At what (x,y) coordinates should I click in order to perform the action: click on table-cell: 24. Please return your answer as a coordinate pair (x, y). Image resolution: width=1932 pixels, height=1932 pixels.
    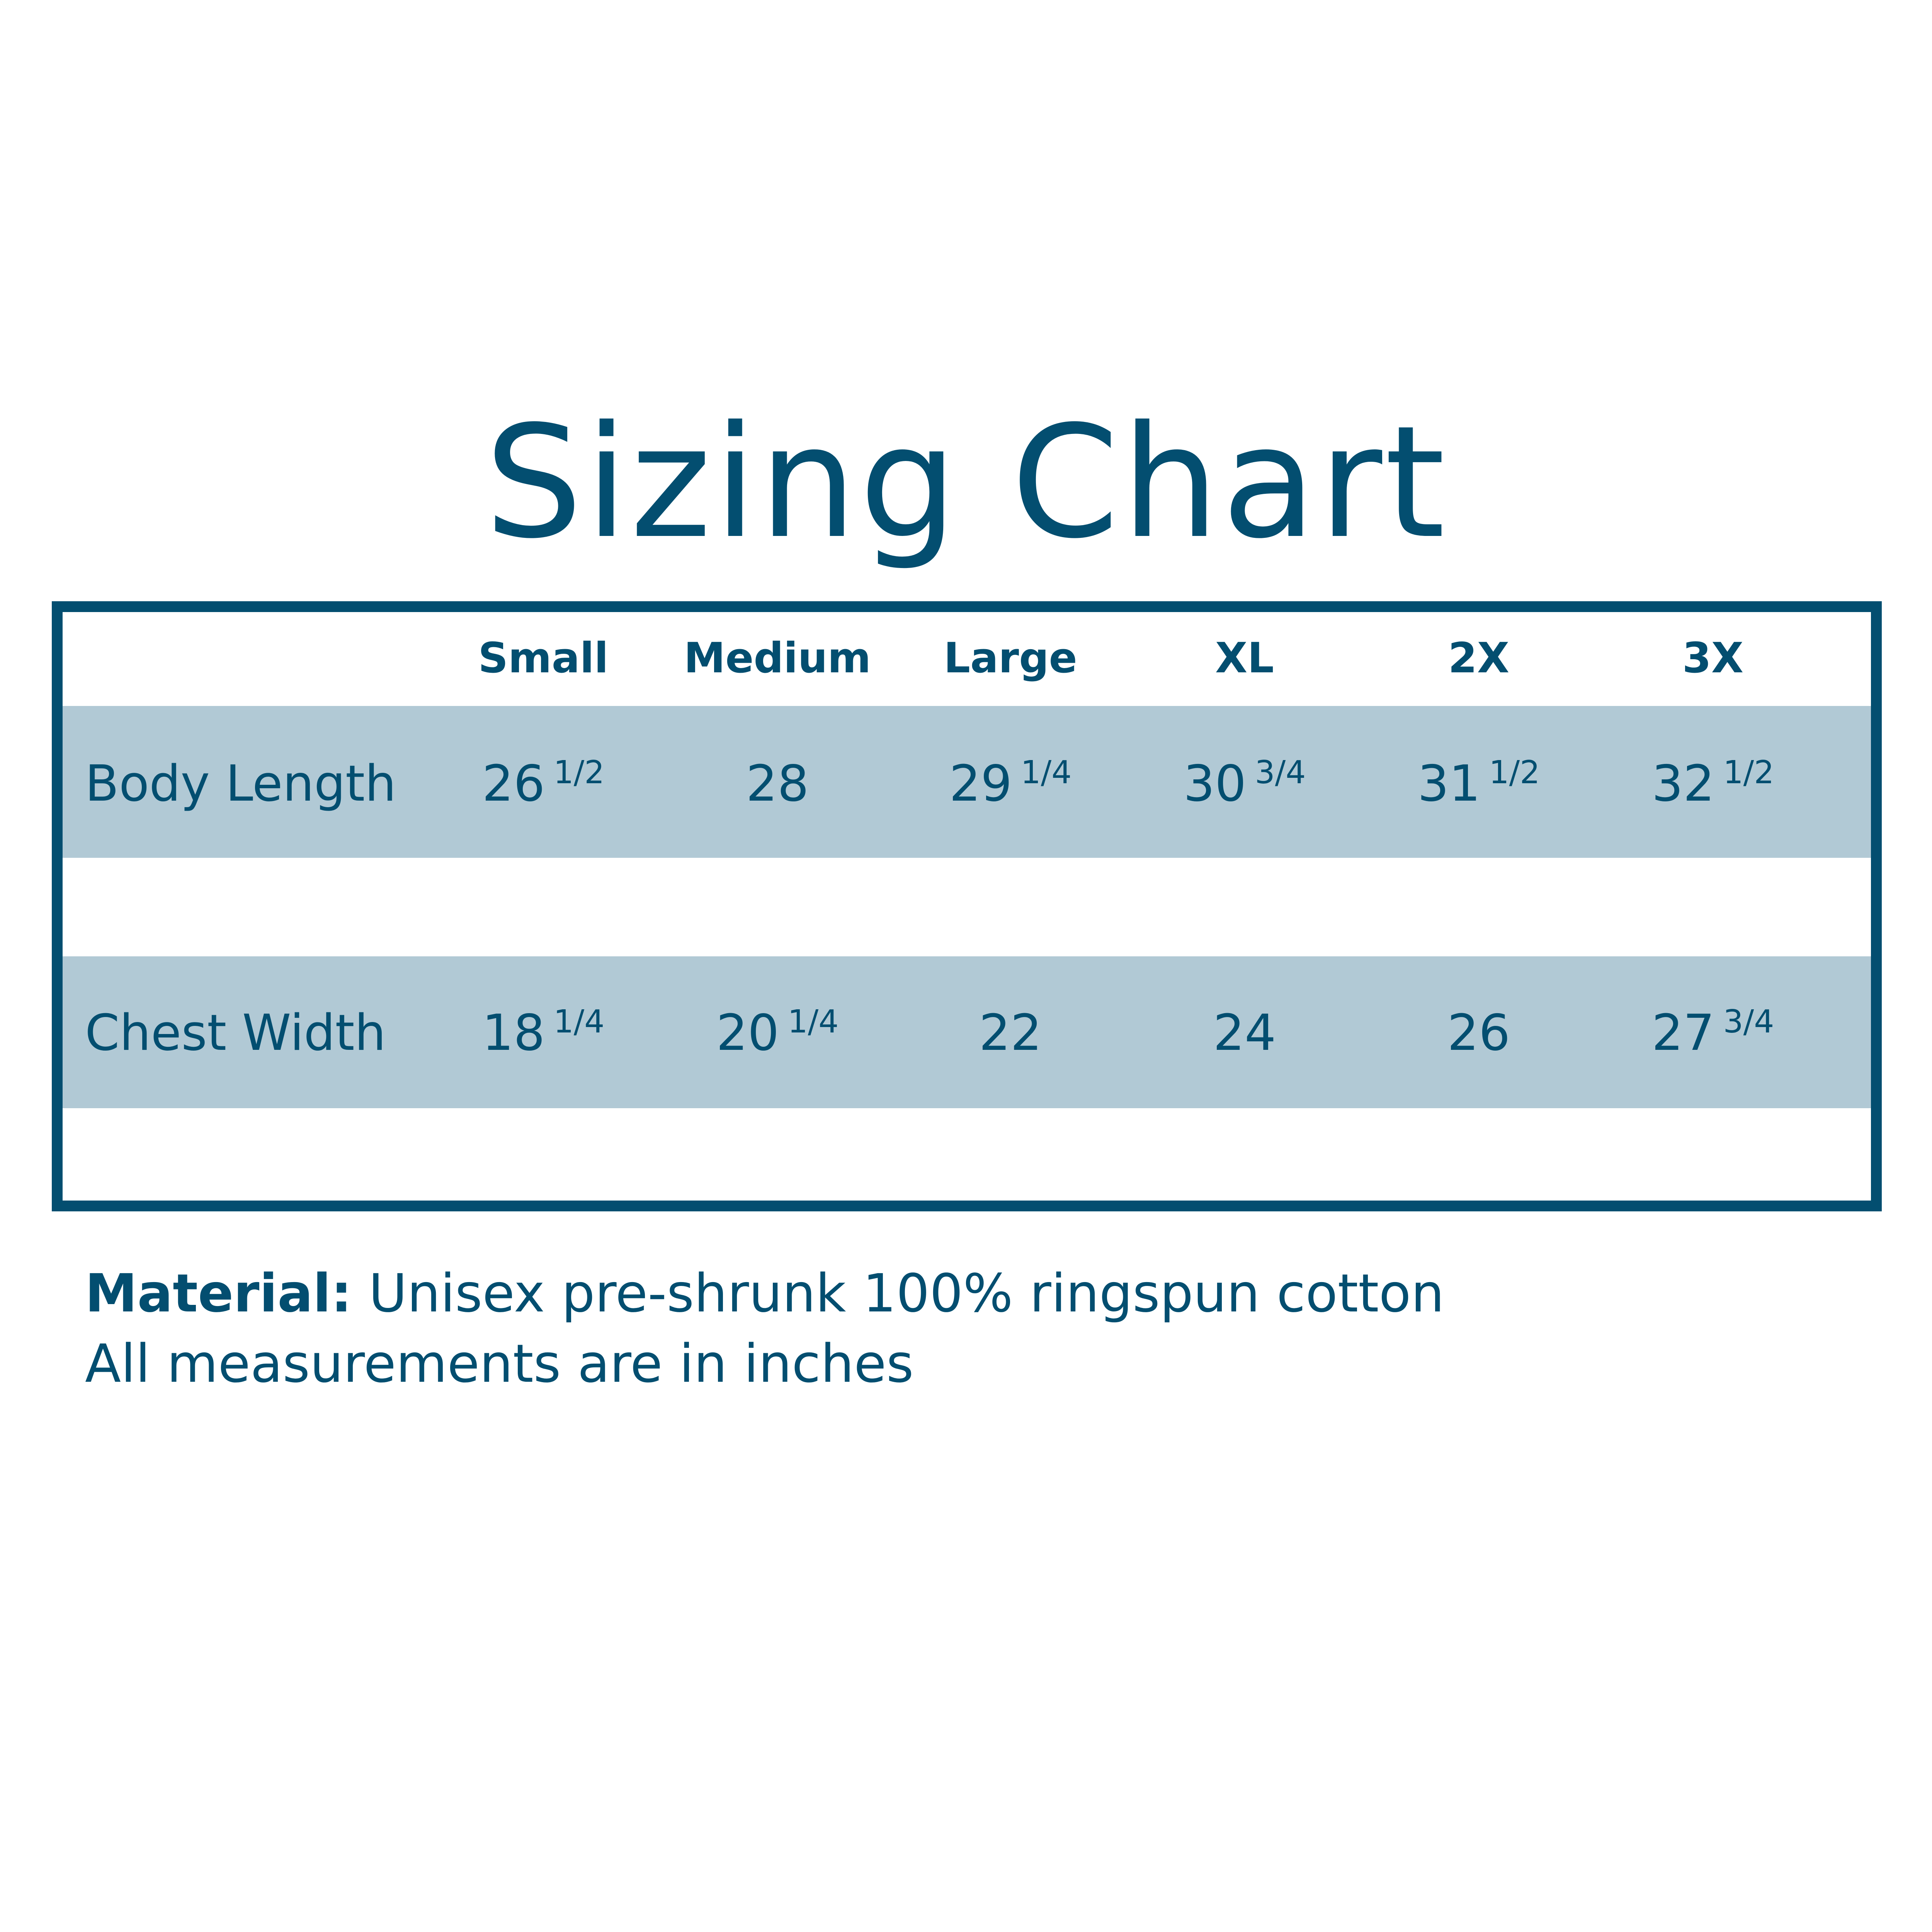
    Looking at the image, I should click on (1245, 1034).